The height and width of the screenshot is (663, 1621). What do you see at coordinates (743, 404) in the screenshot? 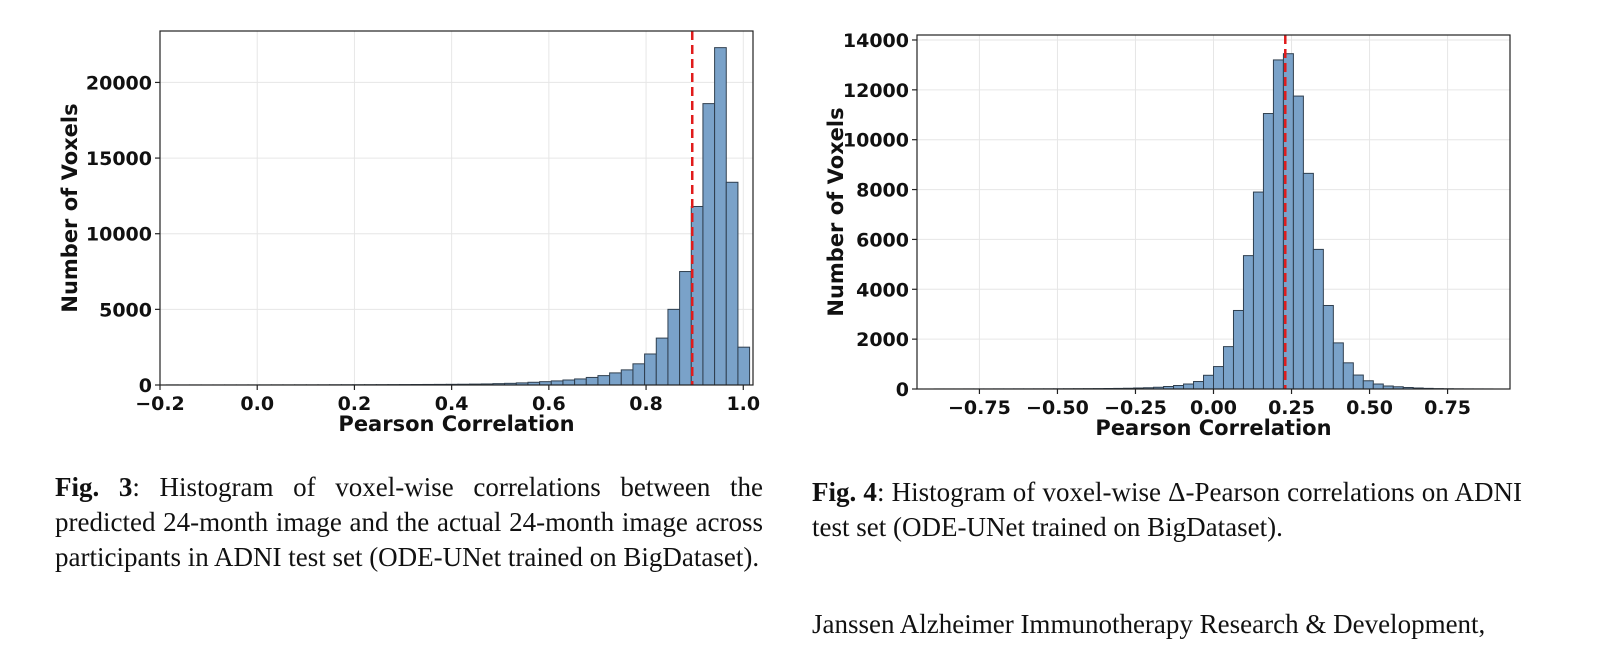
I see `x-tick-label: 1.0` at bounding box center [743, 404].